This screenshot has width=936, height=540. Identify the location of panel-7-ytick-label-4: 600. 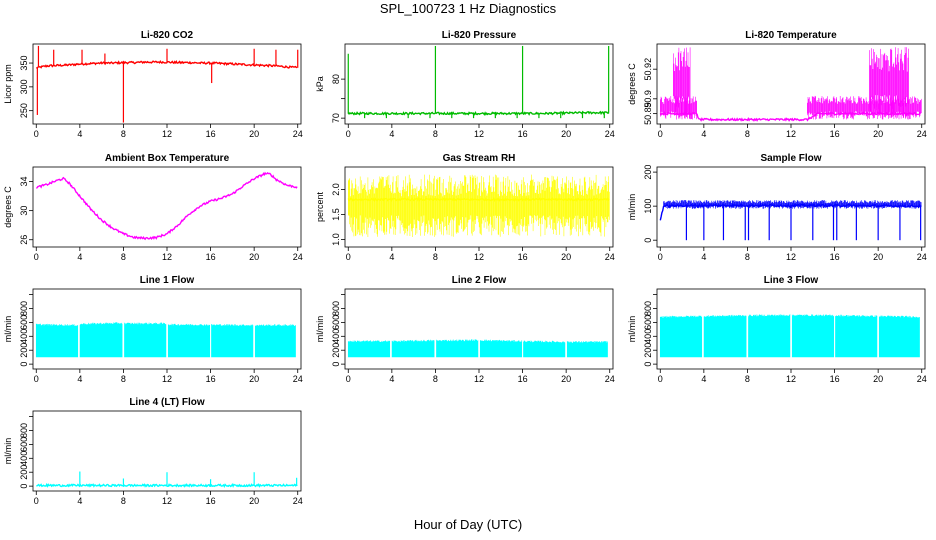
(24, 322).